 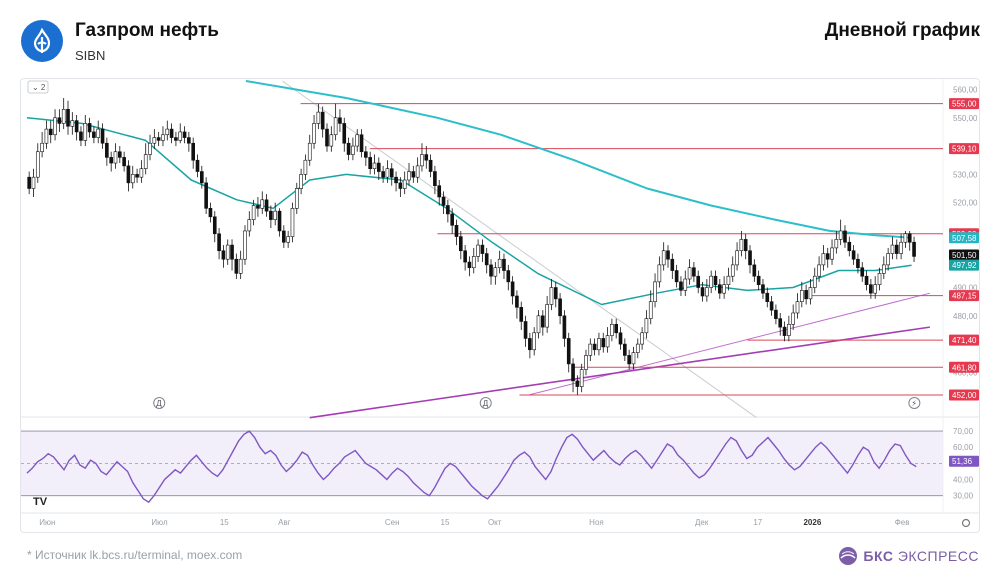 What do you see at coordinates (42, 41) in the screenshot?
I see `gazprom-flame-icon` at bounding box center [42, 41].